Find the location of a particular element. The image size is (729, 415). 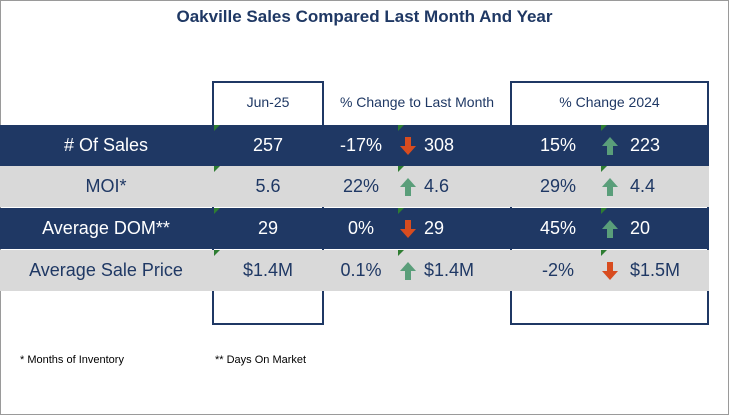

table-row: Average Sale Price $1.4M 0.1% $1.4M -2% $1.5M is located at coordinates (354, 270).